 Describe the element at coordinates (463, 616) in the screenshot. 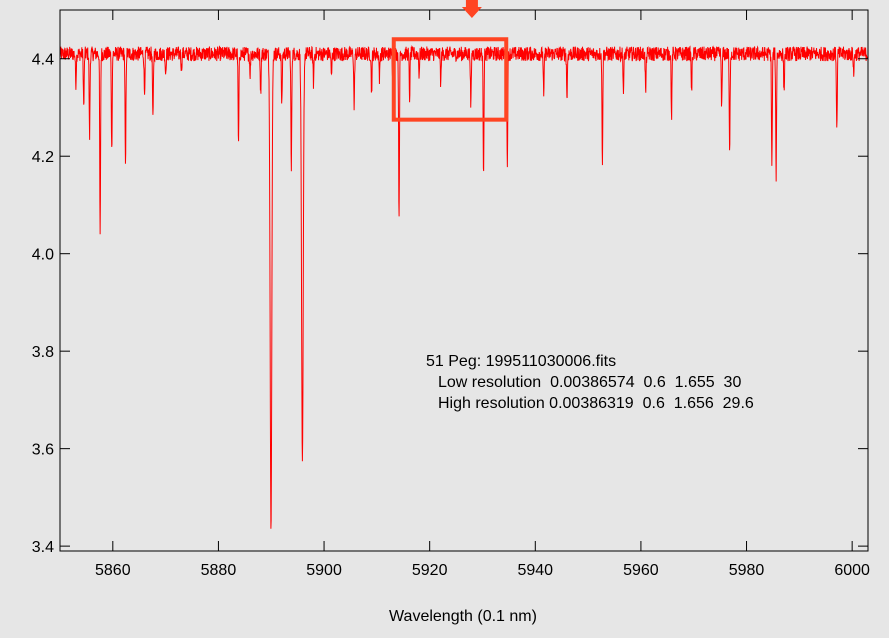

I see `x-axis-label: Wavelength (0.1 nm)` at that location.